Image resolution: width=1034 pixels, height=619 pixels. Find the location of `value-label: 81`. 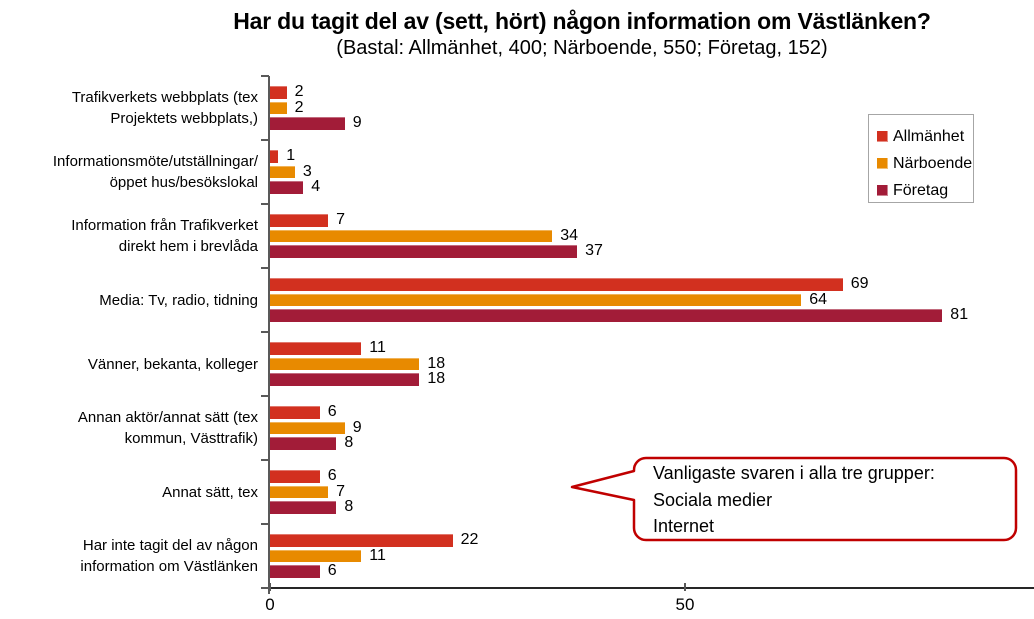

value-label: 81 is located at coordinates (959, 315).